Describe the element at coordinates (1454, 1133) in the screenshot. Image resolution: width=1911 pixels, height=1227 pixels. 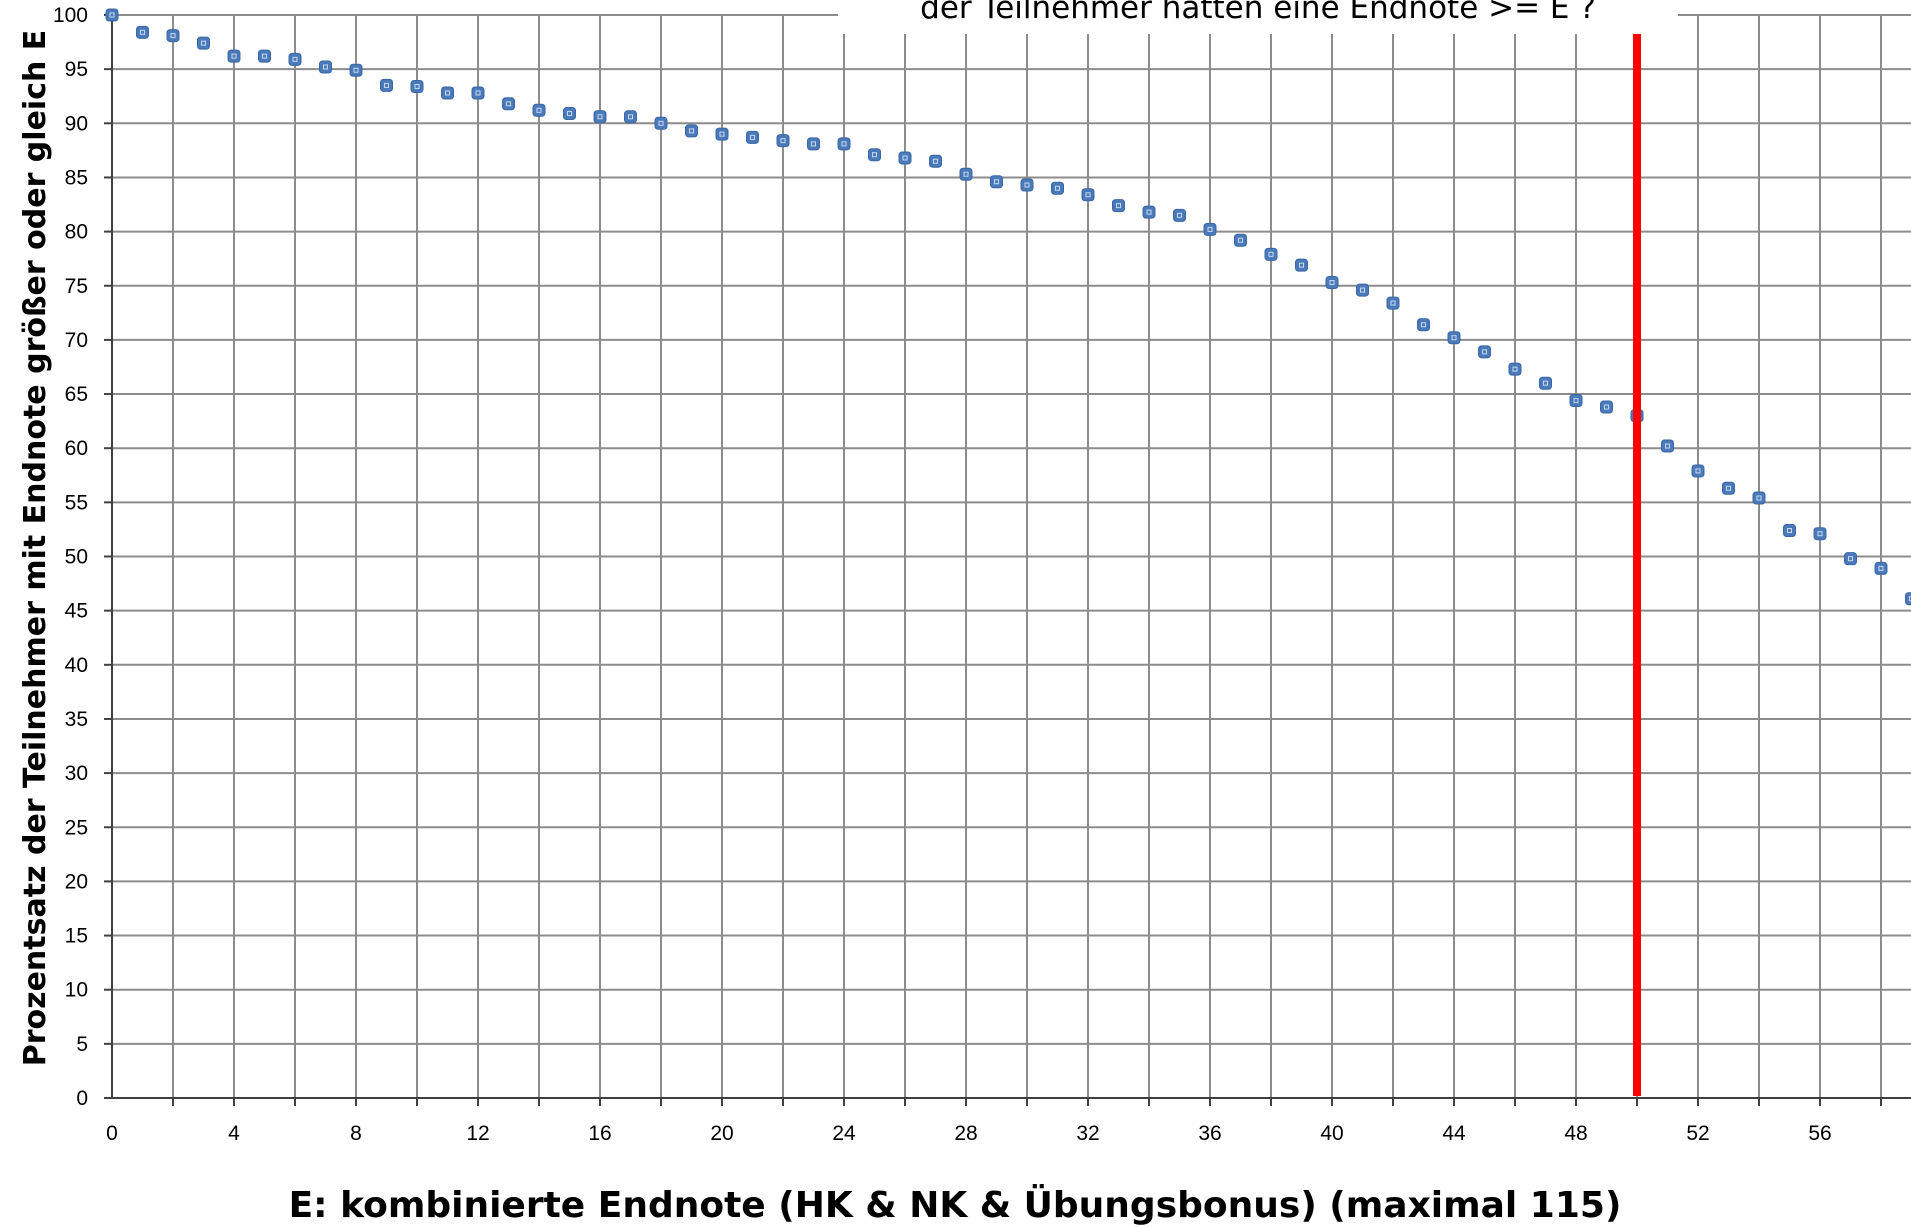
I see `x-tick-label: 44` at that location.